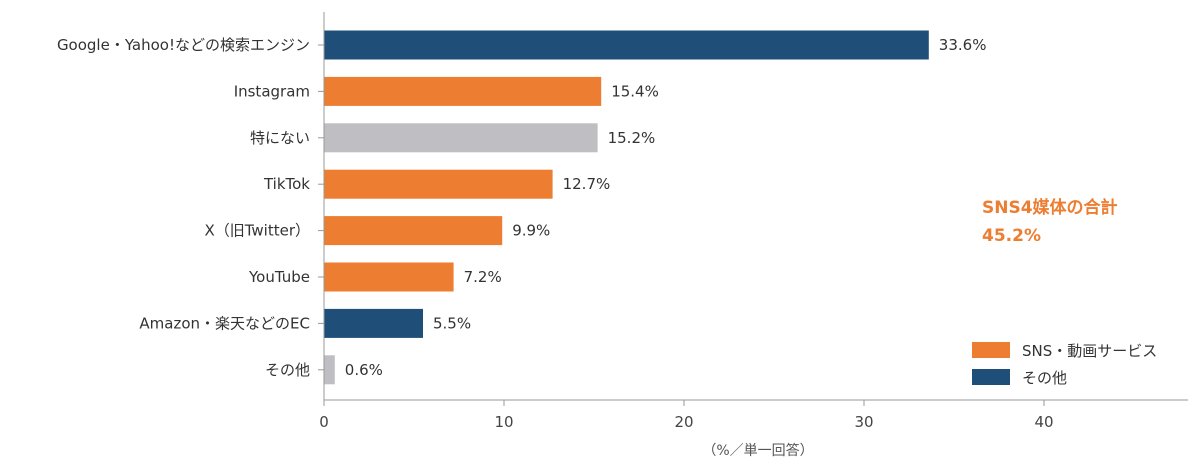 This screenshot has width=1200, height=472. I want to click on category-label-6: YouTube, so click(279, 277).